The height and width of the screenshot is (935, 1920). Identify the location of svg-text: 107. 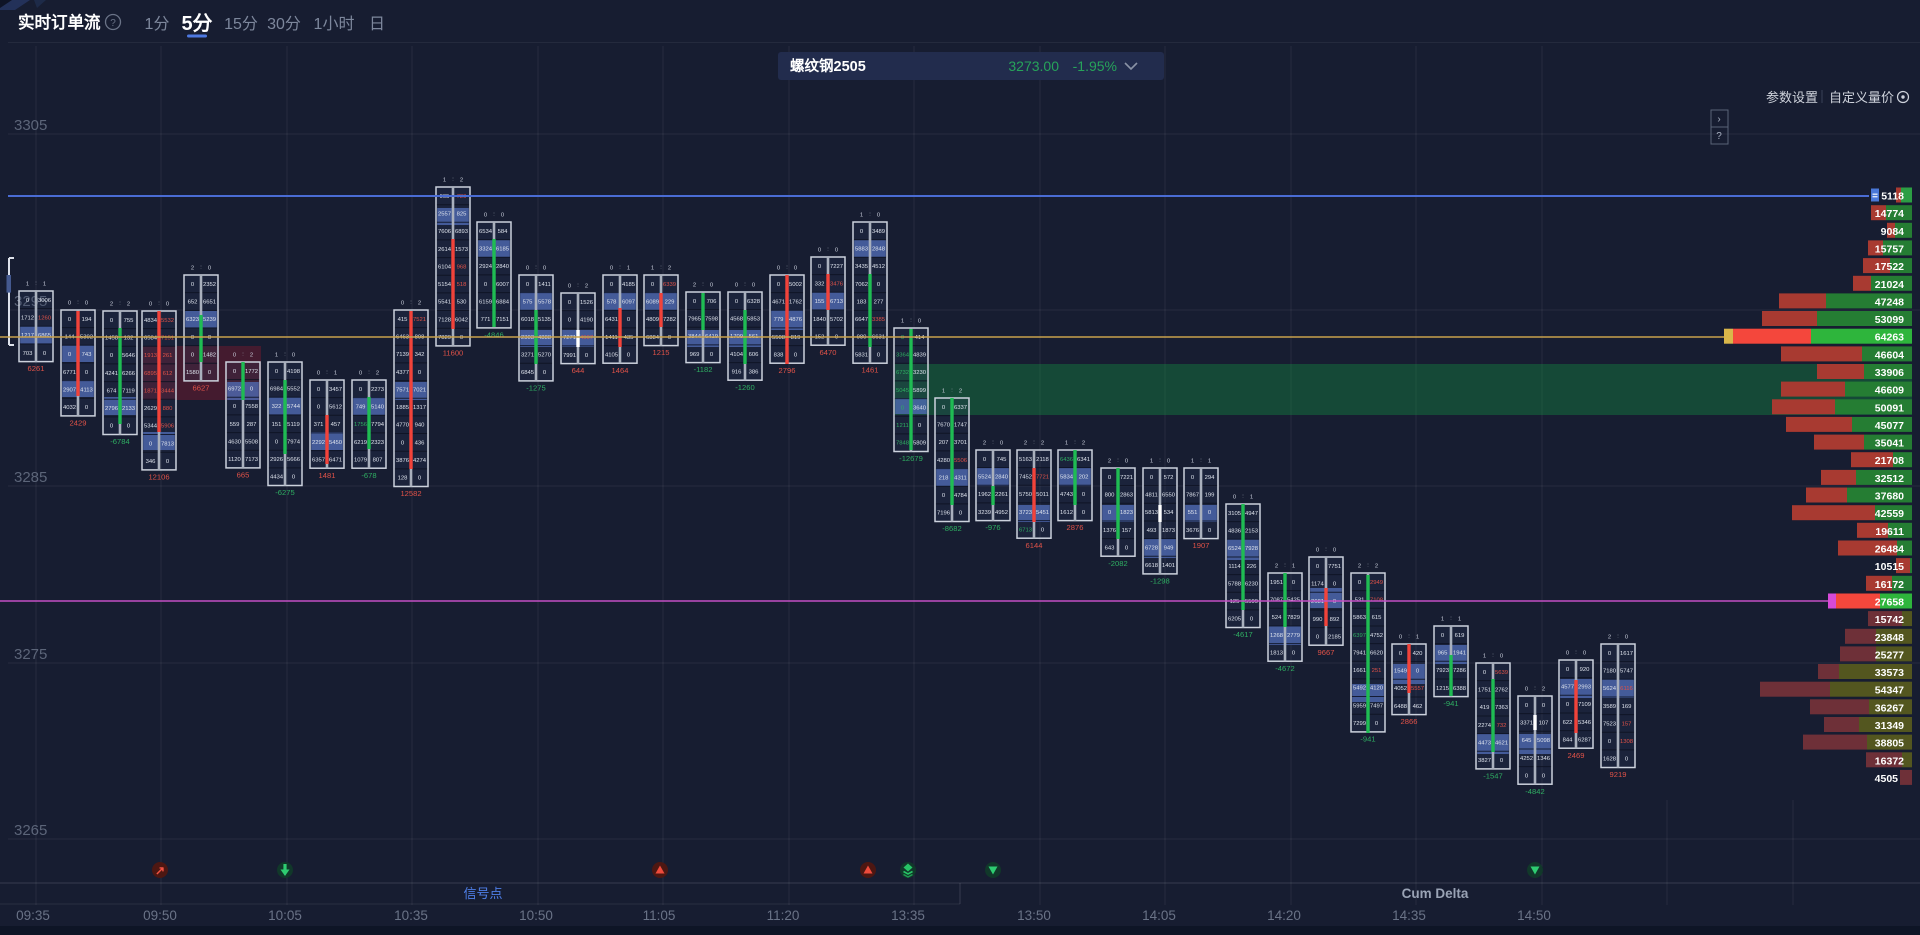
(1544, 724).